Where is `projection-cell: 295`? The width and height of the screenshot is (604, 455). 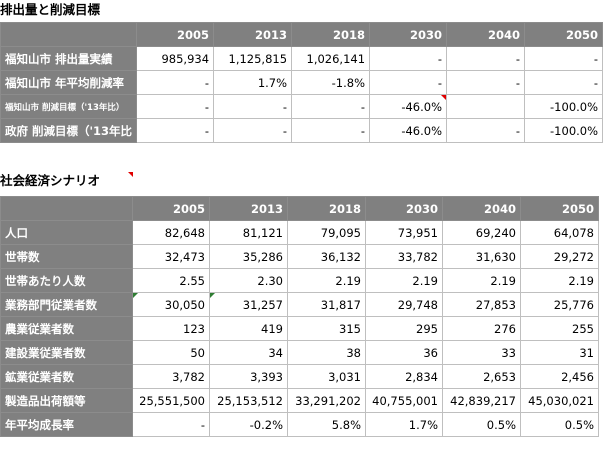
projection-cell: 295 is located at coordinates (404, 328).